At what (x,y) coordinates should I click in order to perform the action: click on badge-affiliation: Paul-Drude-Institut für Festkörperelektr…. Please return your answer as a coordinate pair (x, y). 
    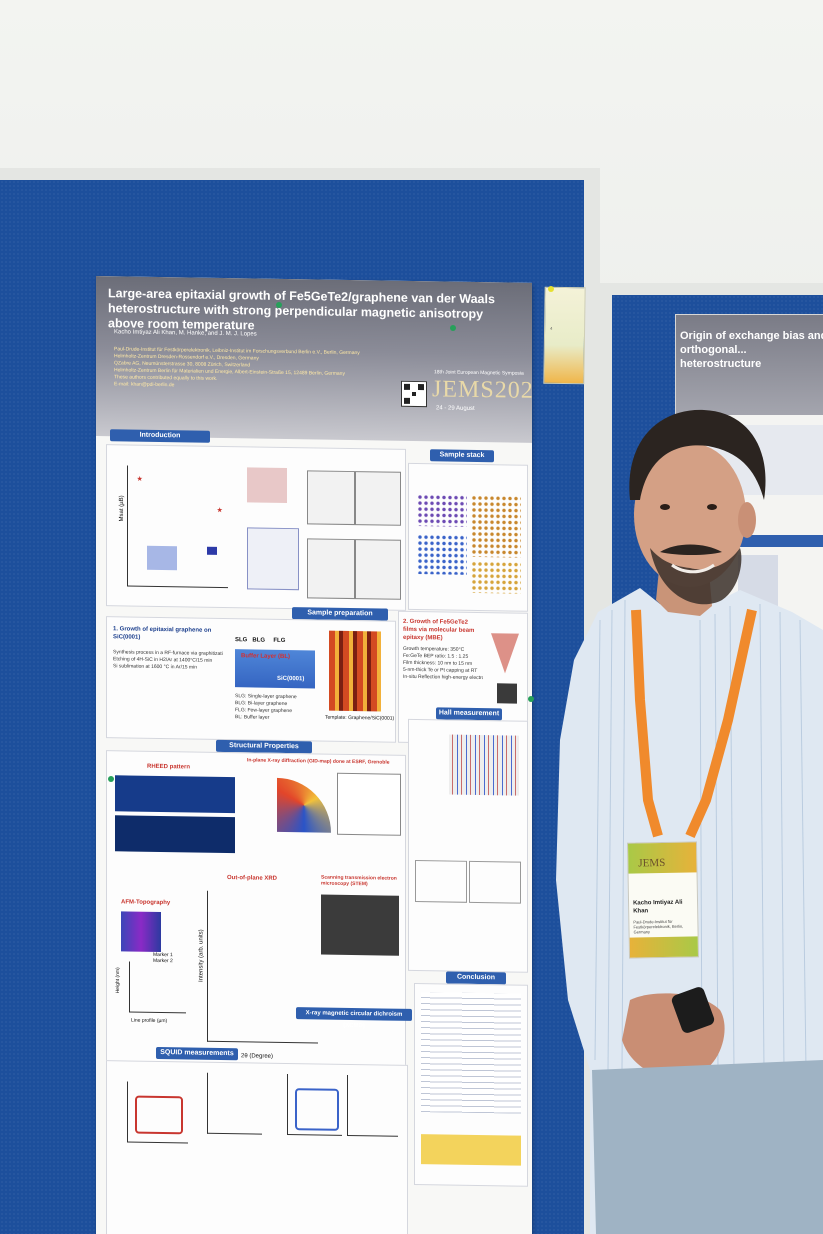
    Looking at the image, I should click on (658, 926).